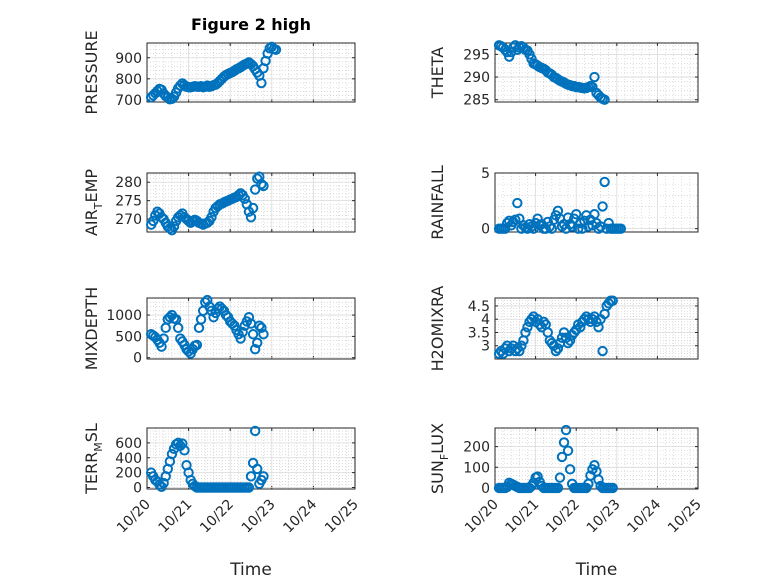  I want to click on panel-h2omixra: 33.544.5 H2OMIXRA, so click(563, 329).